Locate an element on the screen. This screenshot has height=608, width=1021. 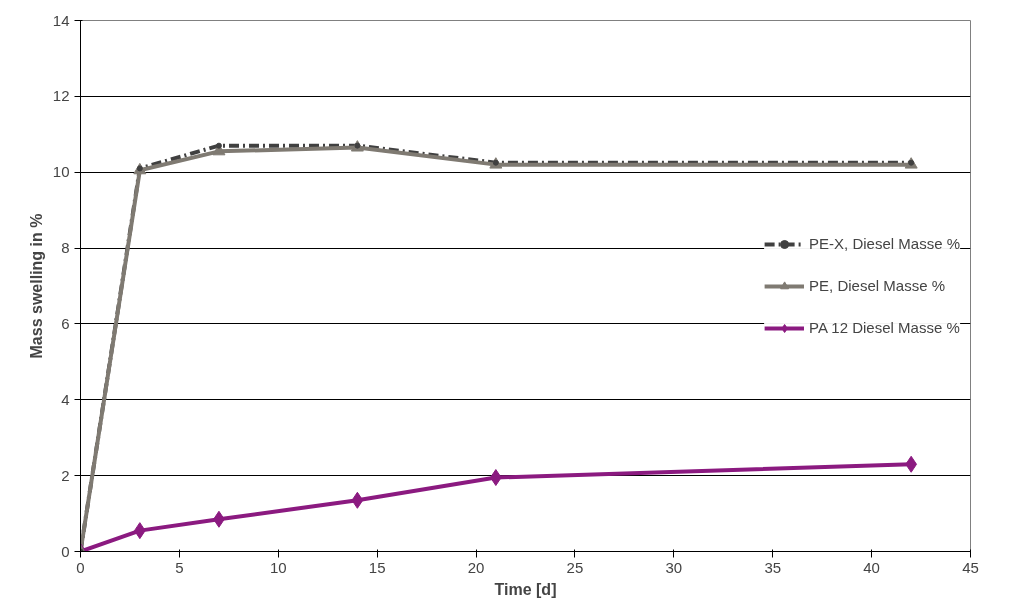
y-axis-title: Mass swelling in % is located at coordinates (36, 286).